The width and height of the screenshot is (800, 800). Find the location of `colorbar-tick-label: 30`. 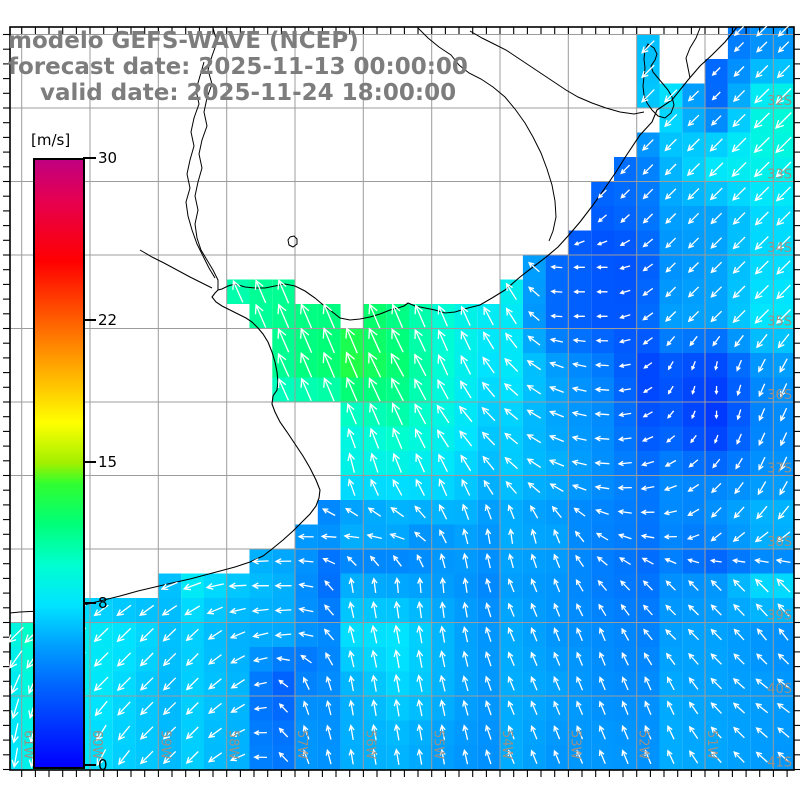

colorbar-tick-label: 30 is located at coordinates (108, 158).